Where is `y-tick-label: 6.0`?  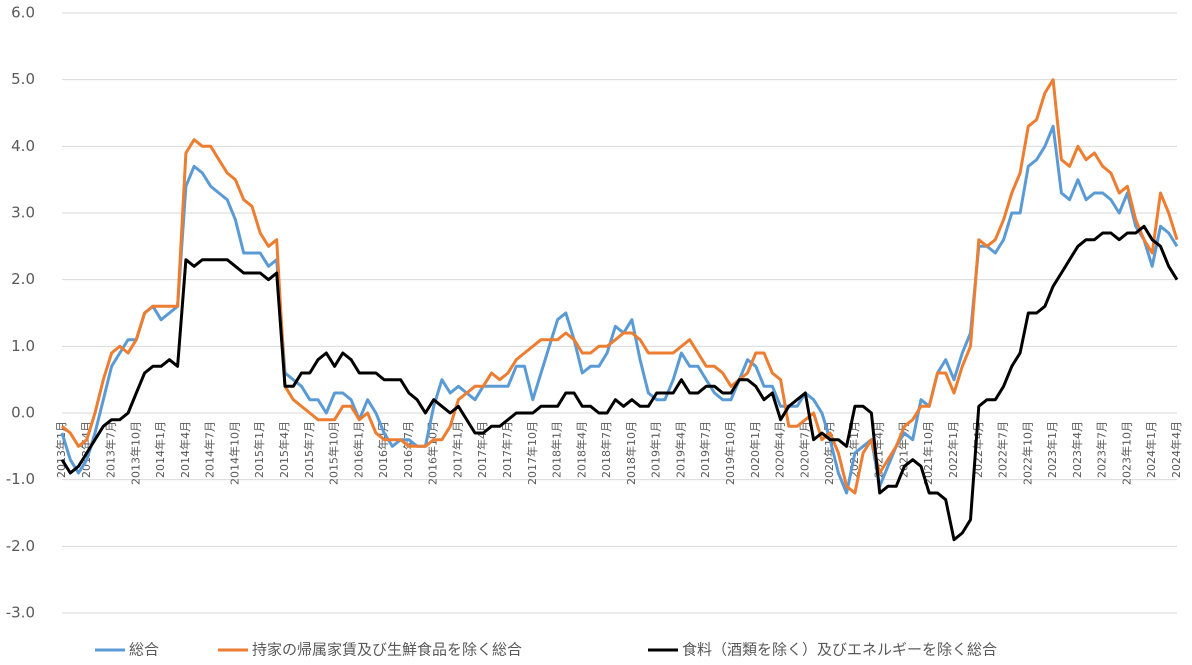
y-tick-label: 6.0 is located at coordinates (23, 13).